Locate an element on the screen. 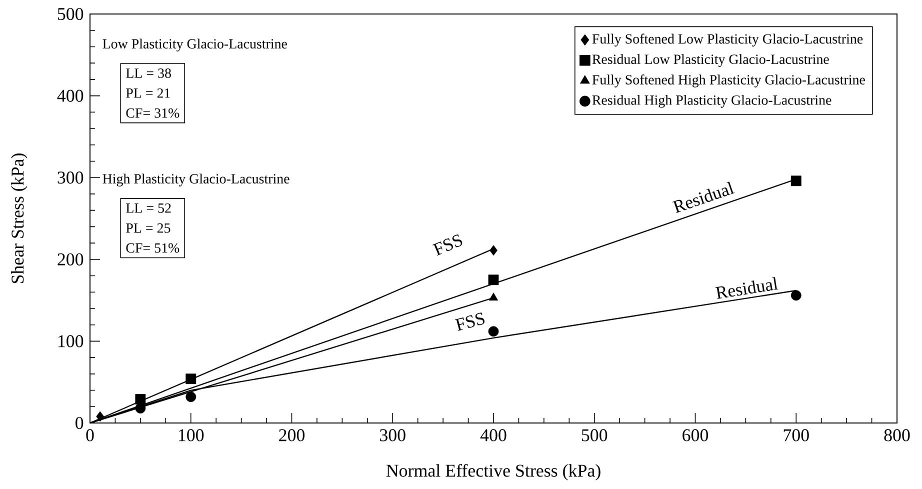  x-tick-label: 800 is located at coordinates (897, 435).